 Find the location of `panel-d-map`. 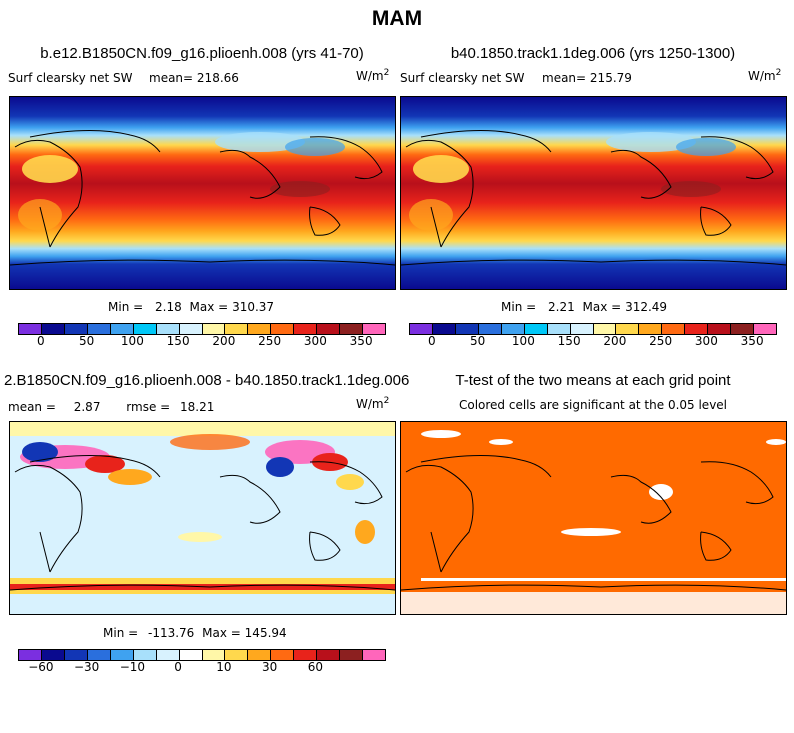

panel-d-map is located at coordinates (593, 518).